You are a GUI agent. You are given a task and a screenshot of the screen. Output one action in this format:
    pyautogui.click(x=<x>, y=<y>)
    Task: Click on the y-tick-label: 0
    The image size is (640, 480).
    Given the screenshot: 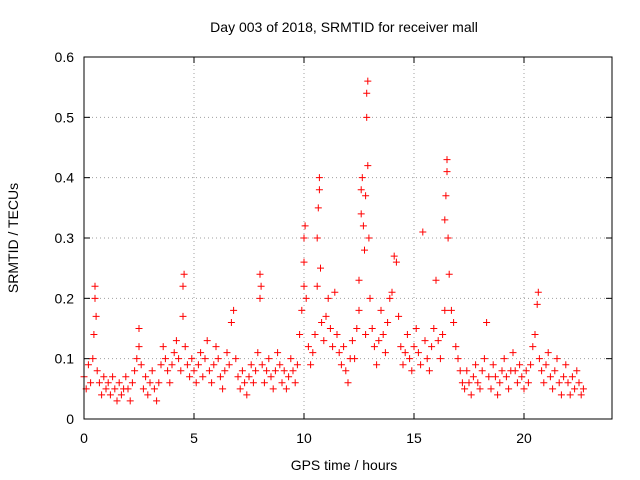 What is the action you would take?
    pyautogui.click(x=70, y=419)
    